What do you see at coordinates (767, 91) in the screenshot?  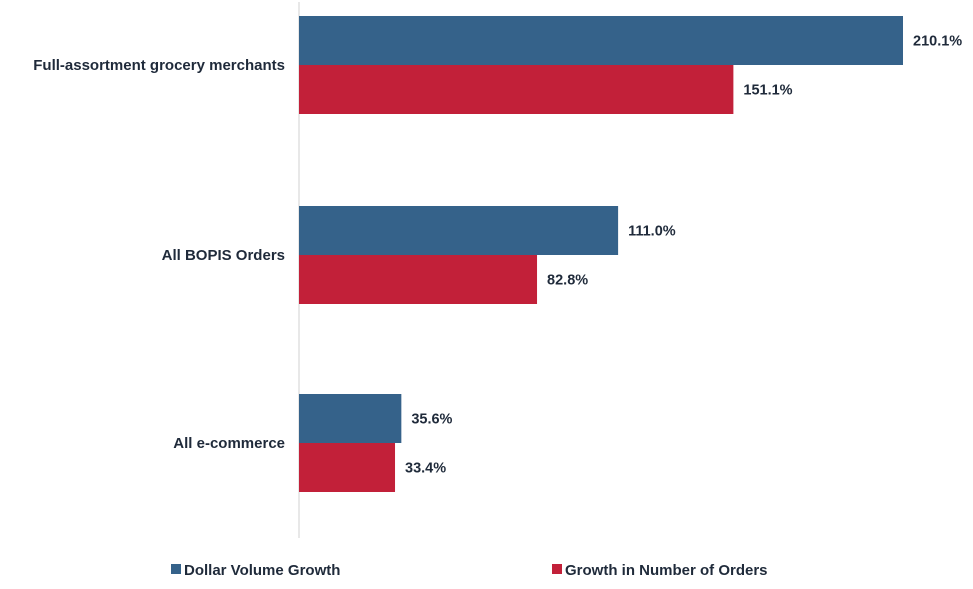 I see `value-label-growth-in-number-of-orders-full-assortment-grocery-merchants: 151.1%` at bounding box center [767, 91].